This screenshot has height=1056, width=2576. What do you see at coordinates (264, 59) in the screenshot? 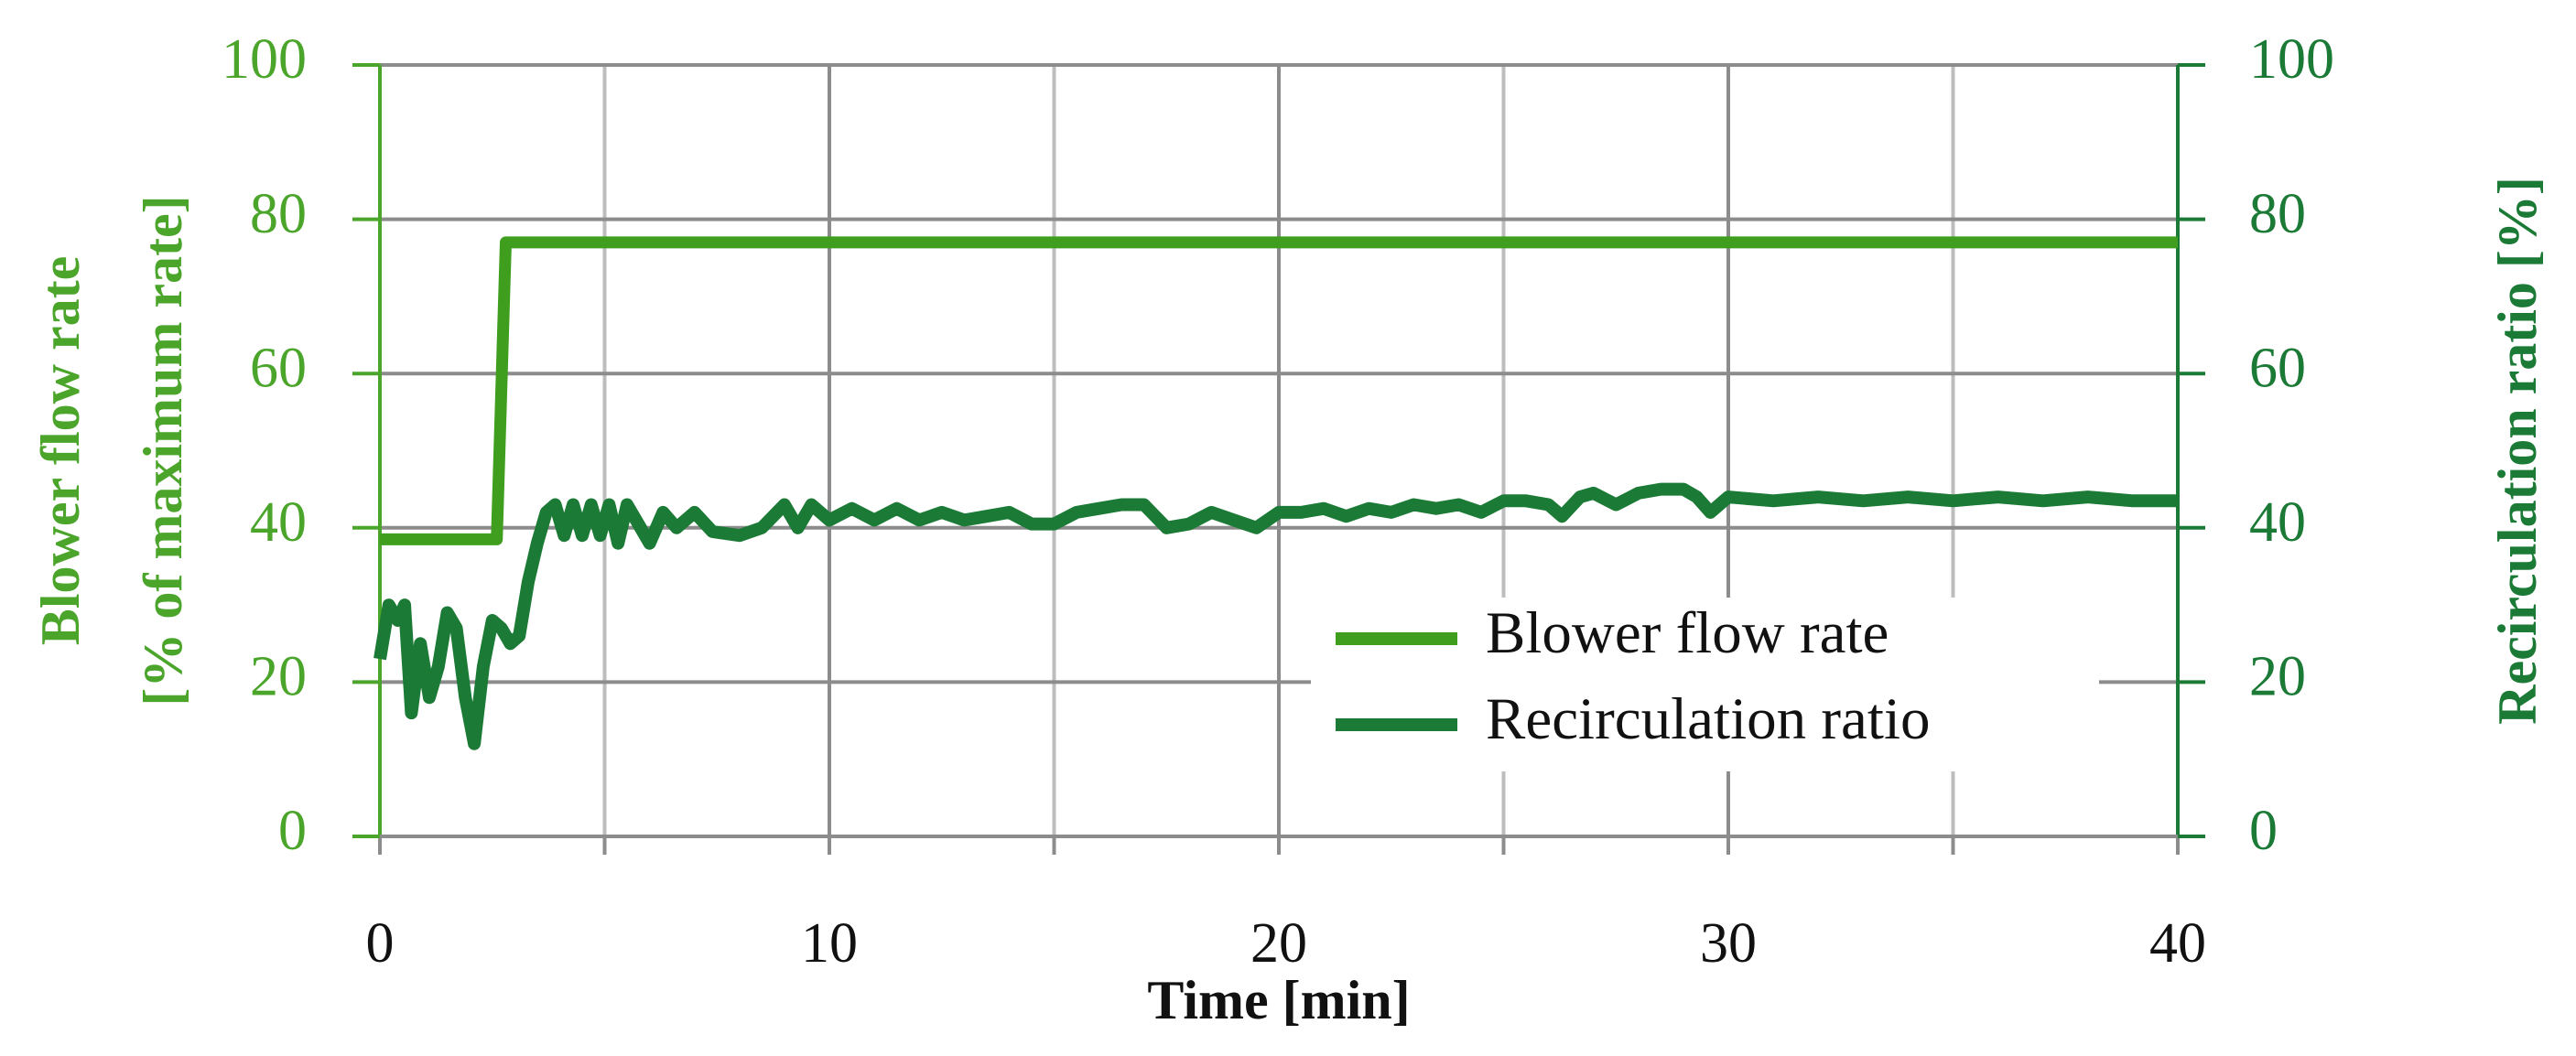
I see `y-tick-label: 100` at bounding box center [264, 59].